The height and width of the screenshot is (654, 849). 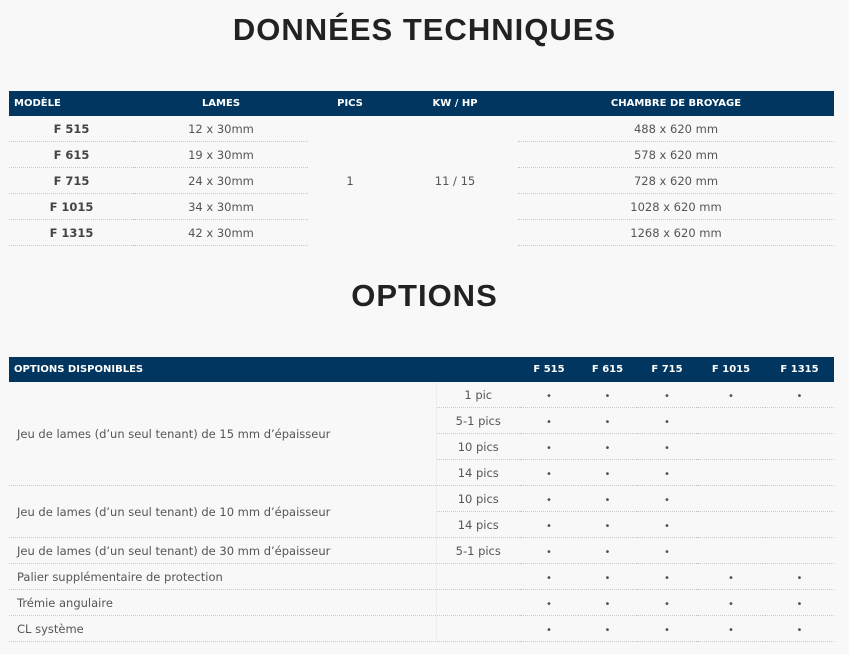 What do you see at coordinates (421, 628) in the screenshot?
I see `table-row: CL système • • • • •` at bounding box center [421, 628].